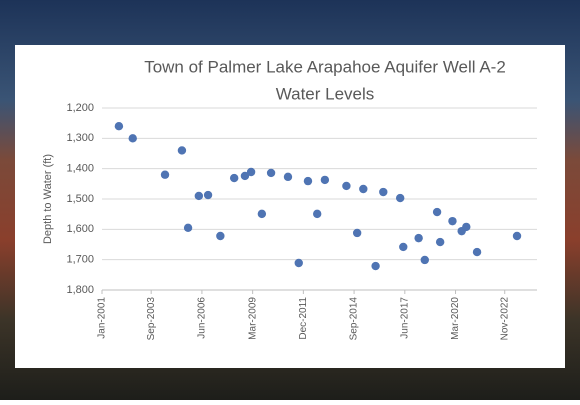 This screenshot has width=580, height=405. Describe the element at coordinates (80, 229) in the screenshot. I see `y-tick-label: 1,600` at that location.